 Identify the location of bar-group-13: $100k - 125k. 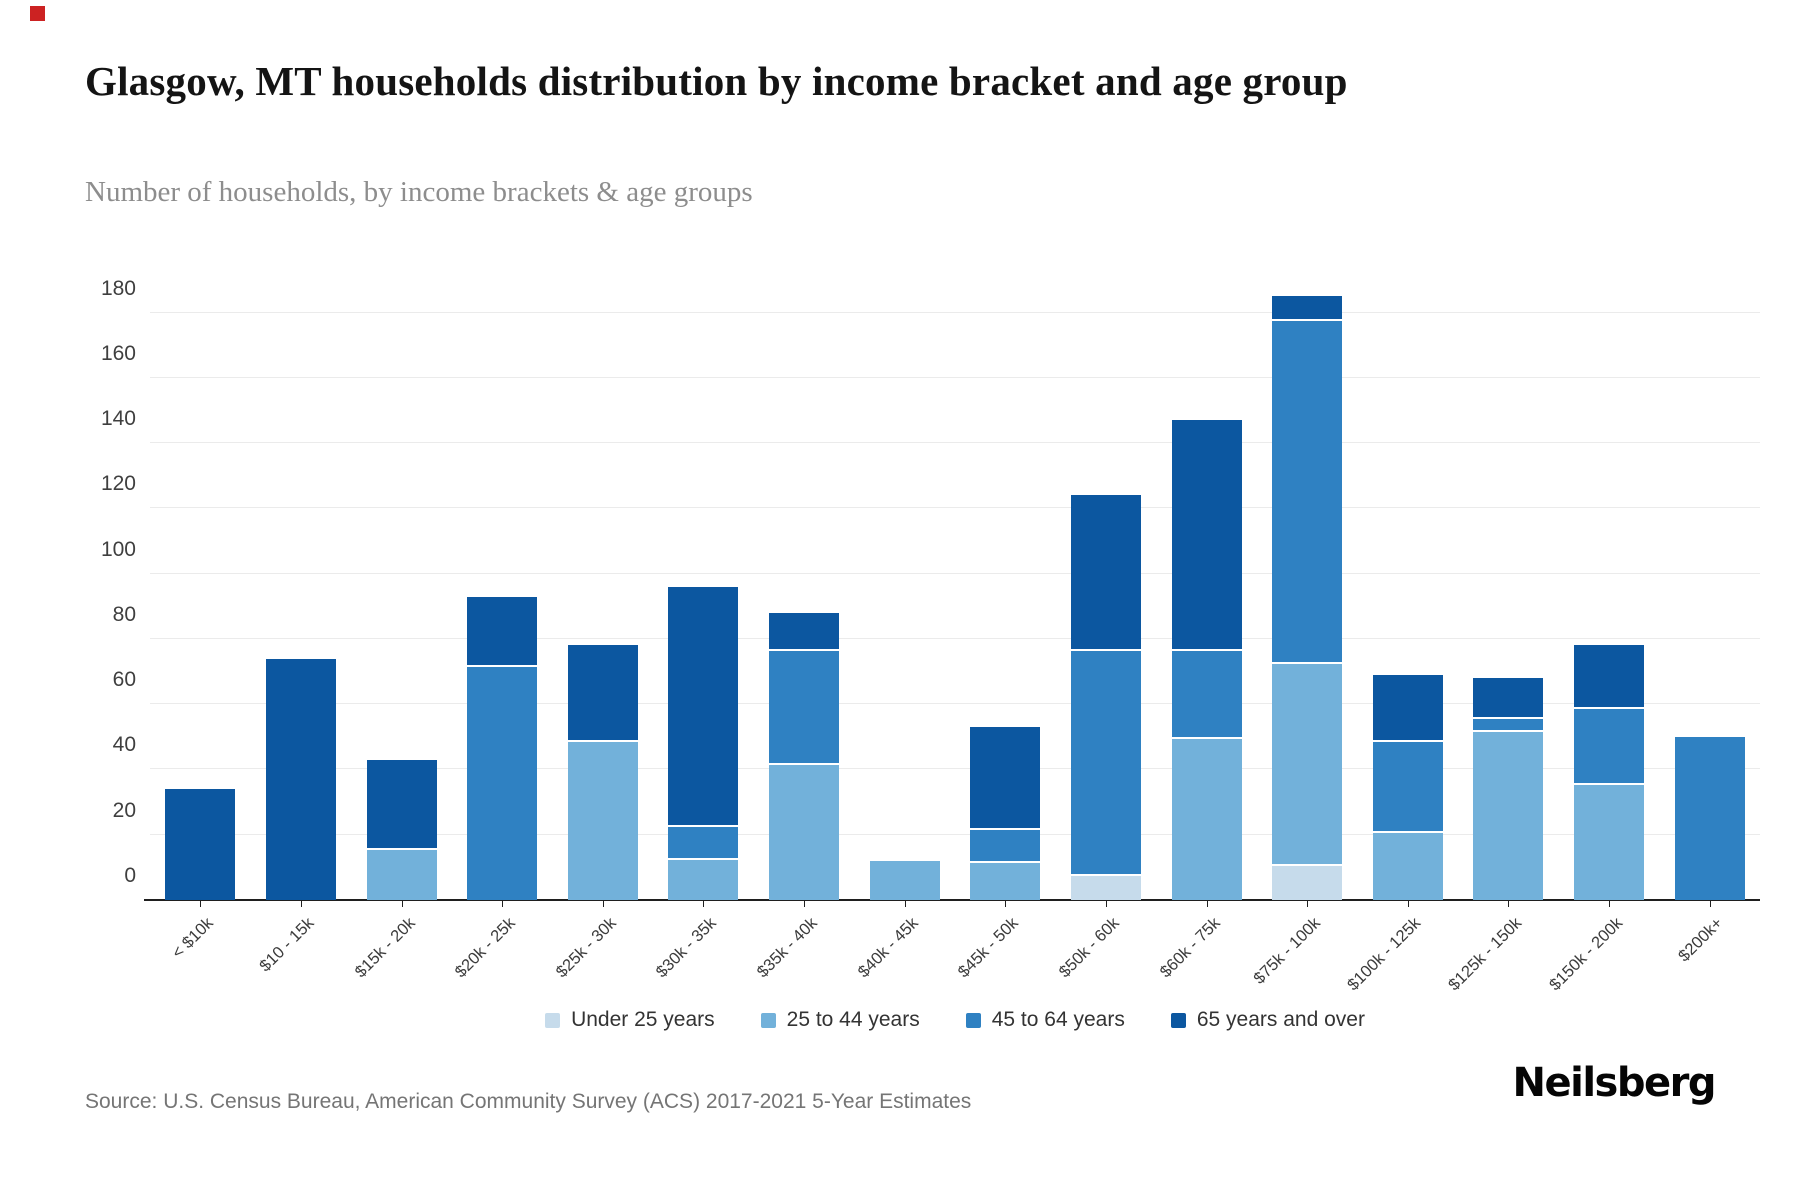
(1401, 637).